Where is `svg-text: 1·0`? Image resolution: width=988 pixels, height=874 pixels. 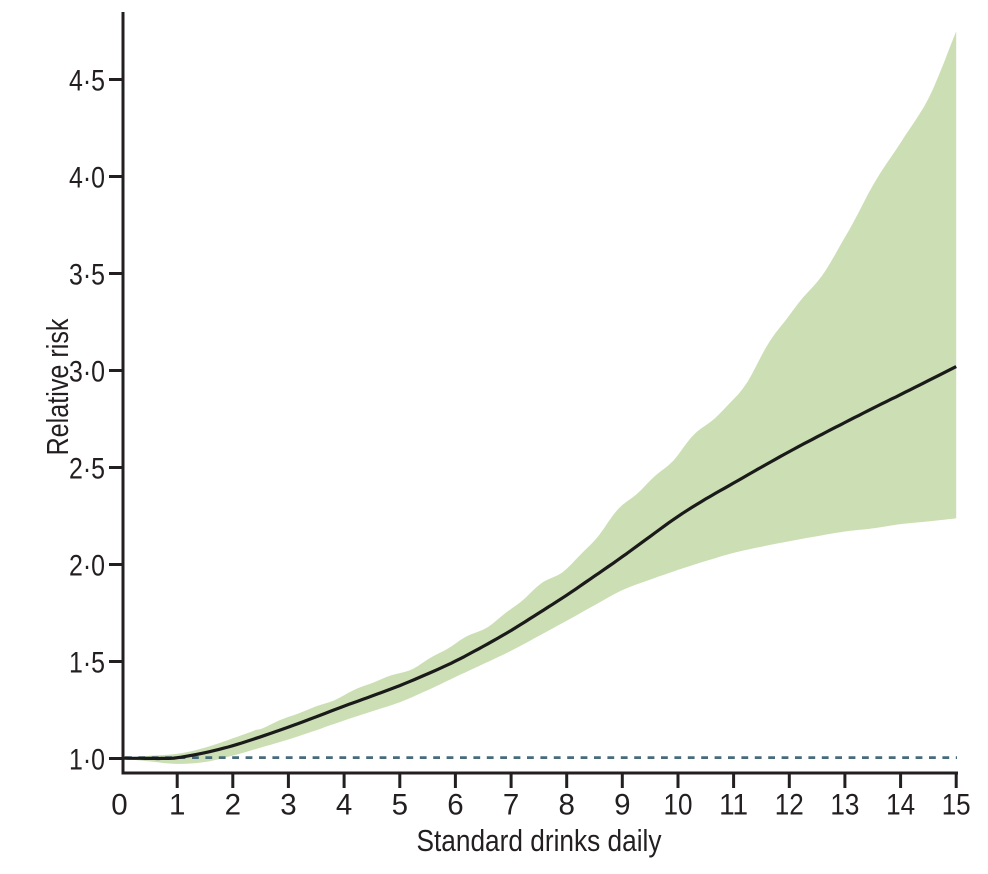
svg-text: 1·0 is located at coordinates (87, 759).